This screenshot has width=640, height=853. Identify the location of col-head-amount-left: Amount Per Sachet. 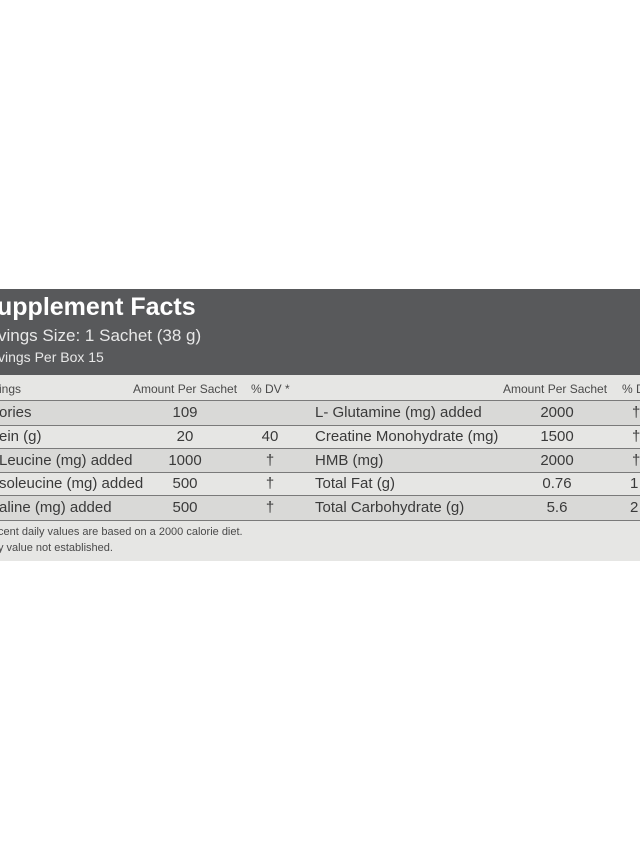
(185, 389).